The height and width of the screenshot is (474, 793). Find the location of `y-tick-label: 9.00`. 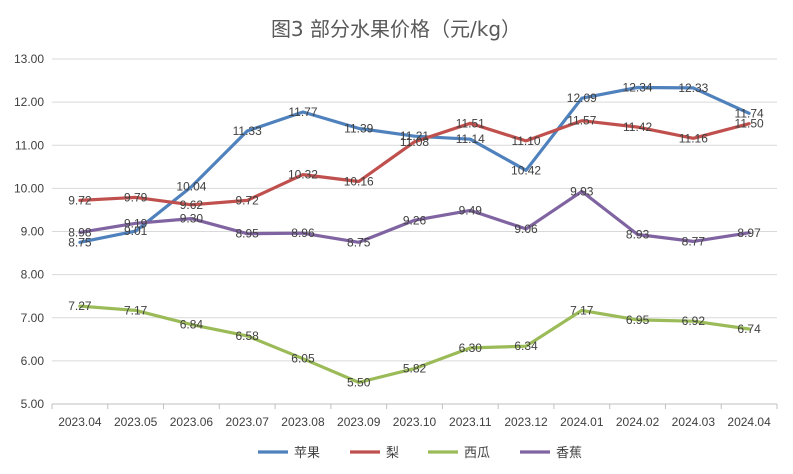

y-tick-label: 9.00 is located at coordinates (33, 232).